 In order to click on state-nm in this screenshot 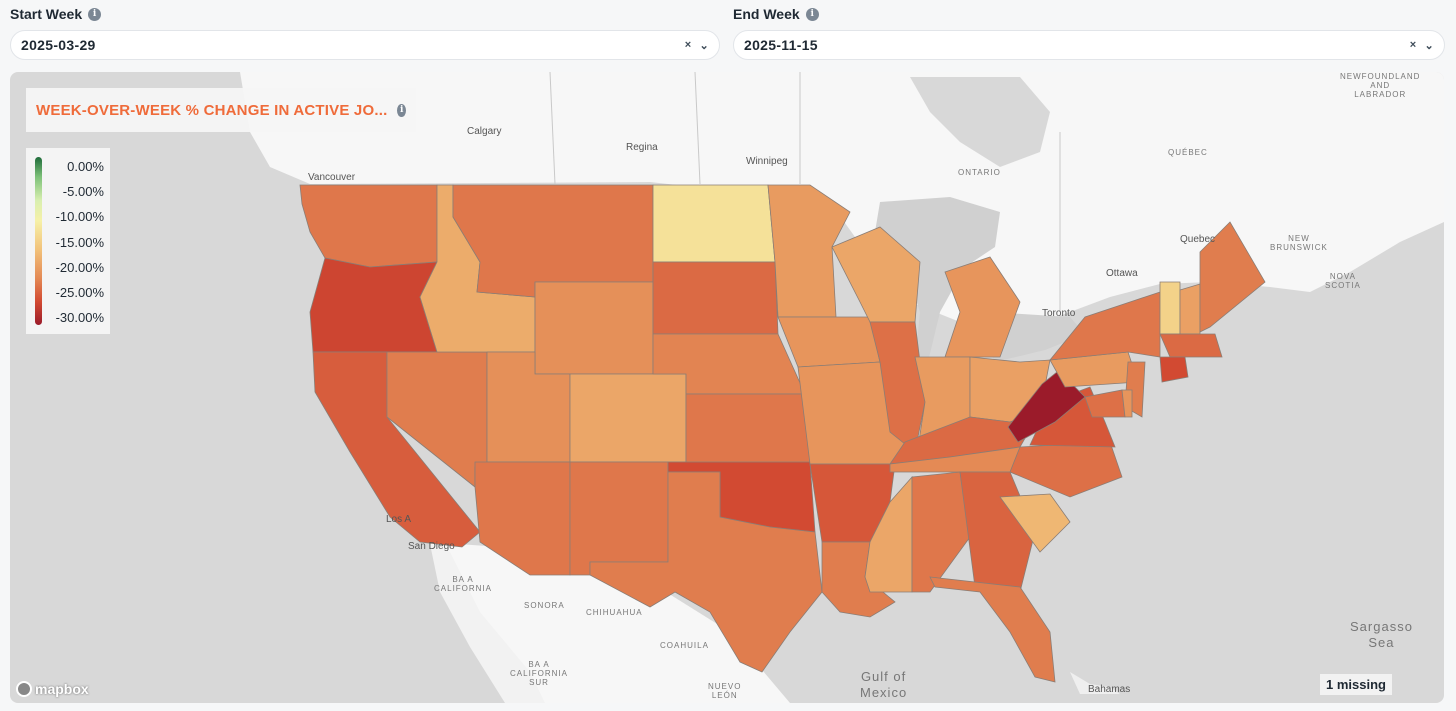, I will do `click(619, 518)`.